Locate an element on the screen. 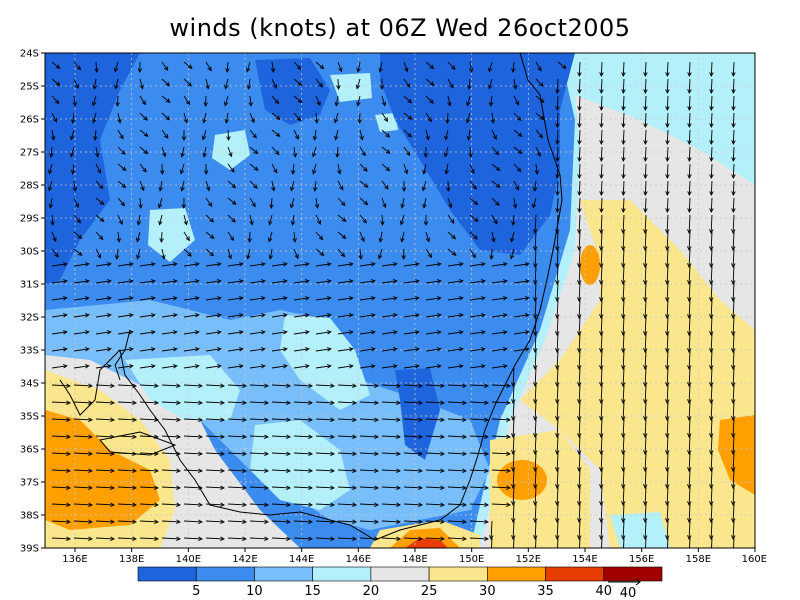 The image size is (800, 600). lat-label: 36S is located at coordinates (29, 450).